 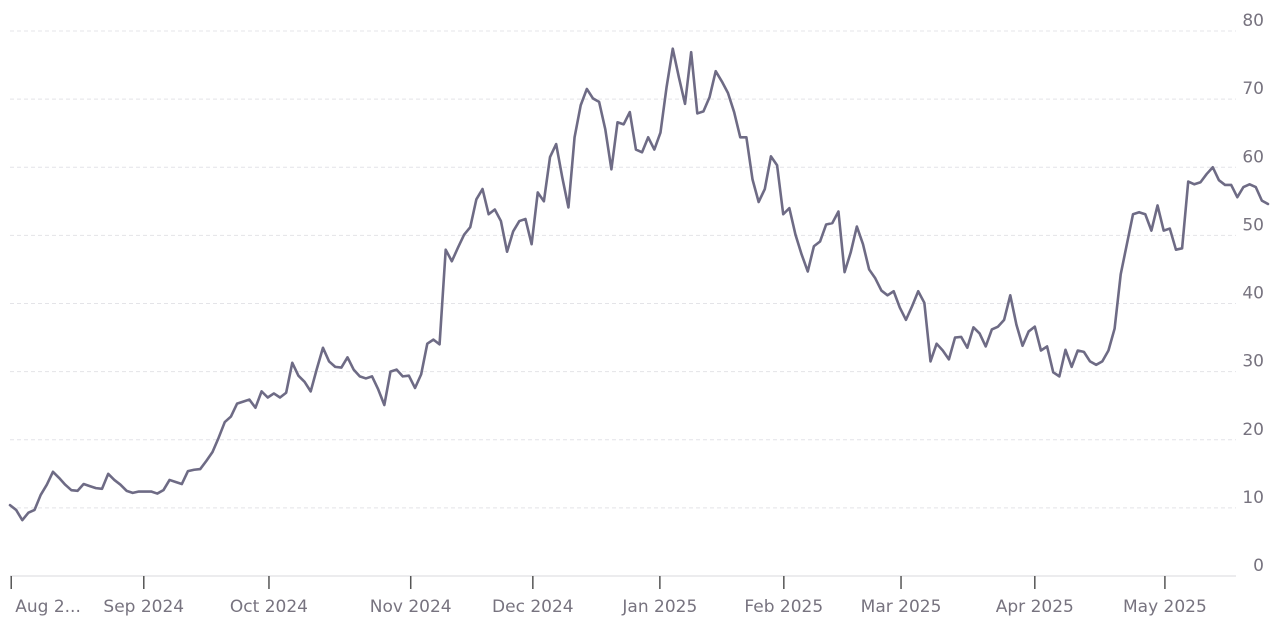 What do you see at coordinates (1253, 157) in the screenshot?
I see `y-tick-label: 60` at bounding box center [1253, 157].